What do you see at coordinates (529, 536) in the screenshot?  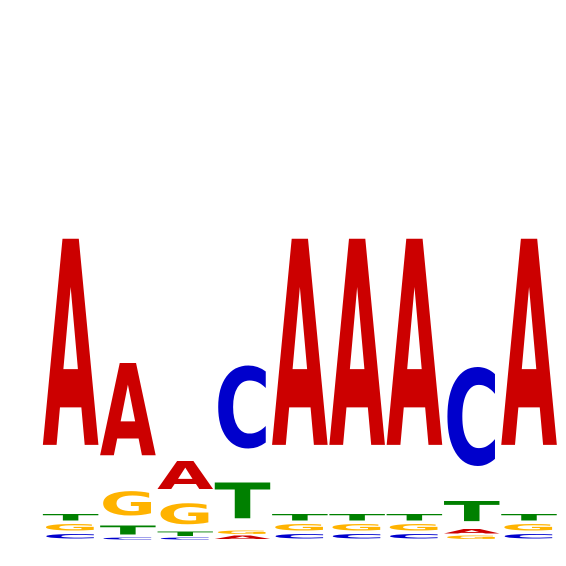 I see `logo-letter-C-pos9: C` at bounding box center [529, 536].